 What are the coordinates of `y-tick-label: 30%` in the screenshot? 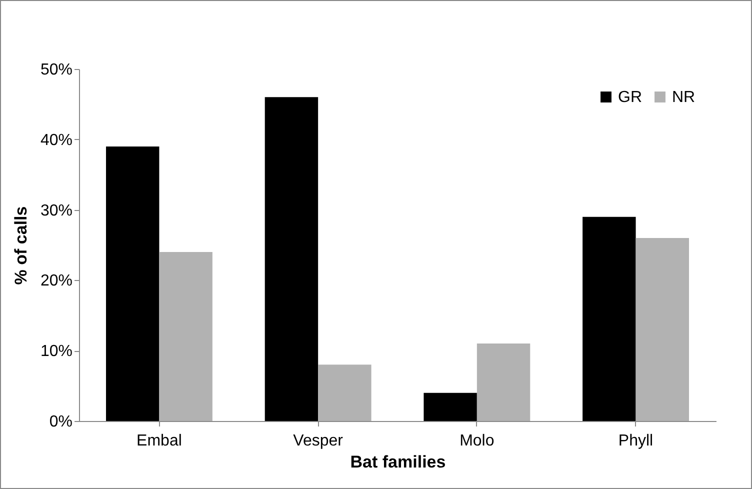 It's located at (56, 211).